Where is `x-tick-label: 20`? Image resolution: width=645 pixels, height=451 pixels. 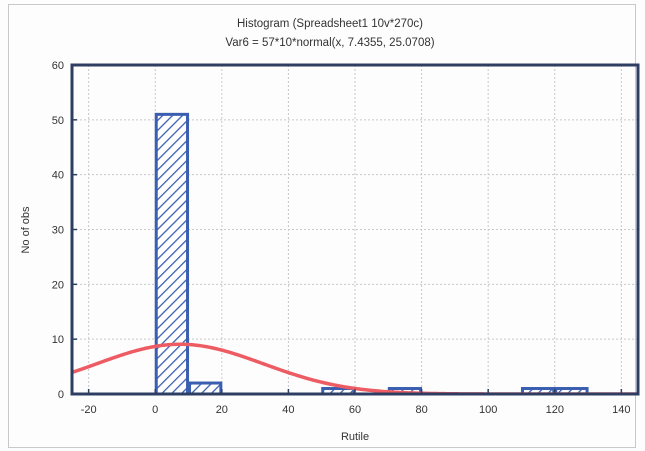
x-tick-label: 20 is located at coordinates (222, 410).